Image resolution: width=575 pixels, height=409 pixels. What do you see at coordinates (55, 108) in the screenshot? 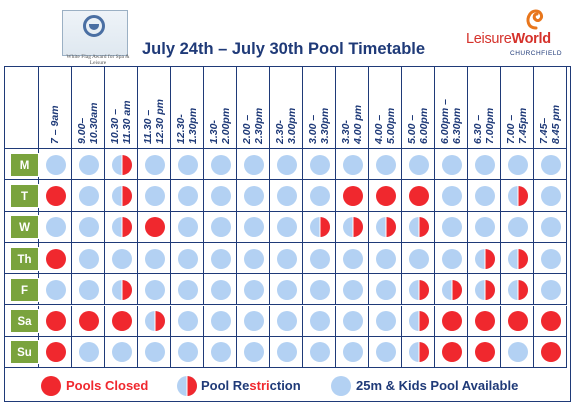
I see `time-slot-header: 7 – 9am` at bounding box center [55, 108].